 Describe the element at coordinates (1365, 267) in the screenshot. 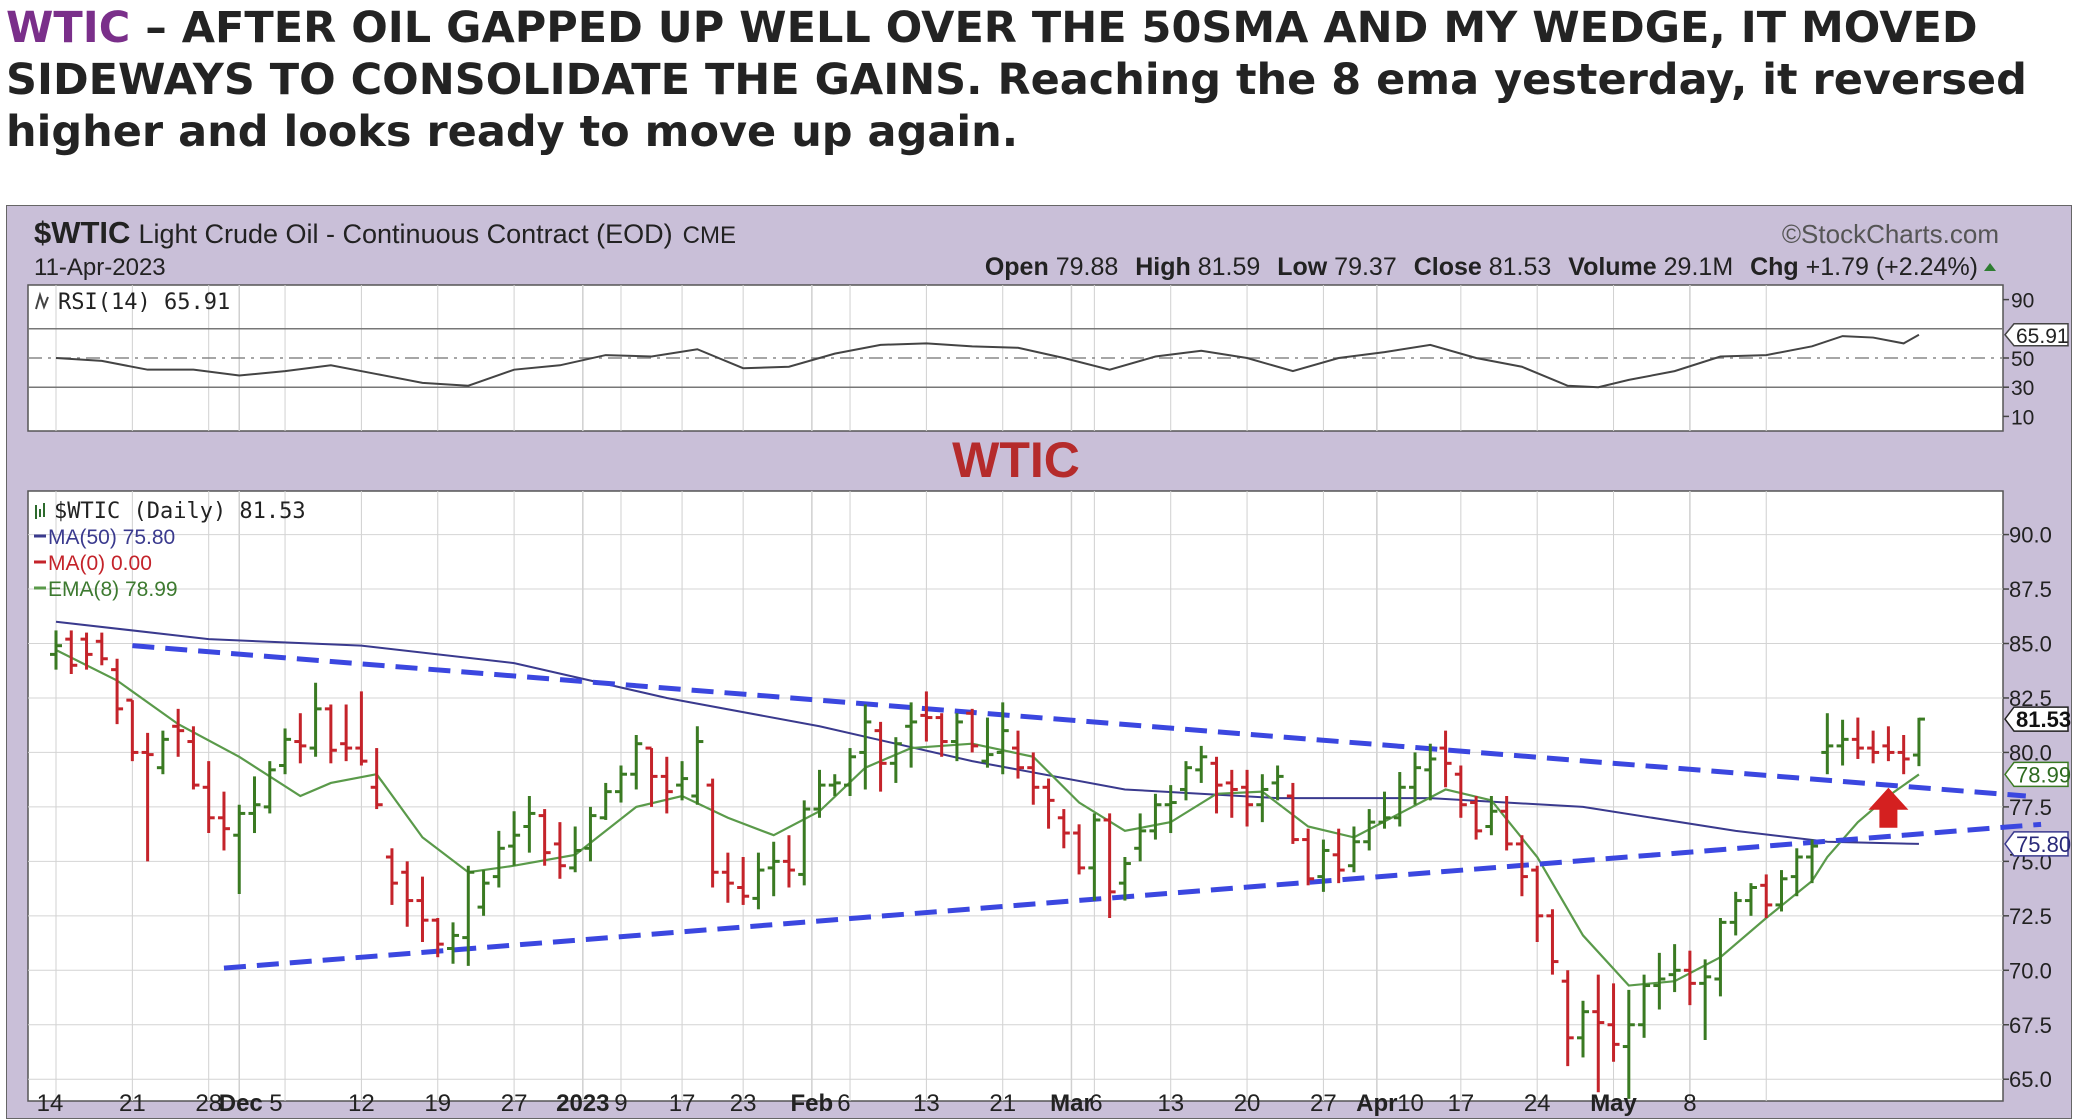

I see `ohlc-low-value: 79.37` at that location.